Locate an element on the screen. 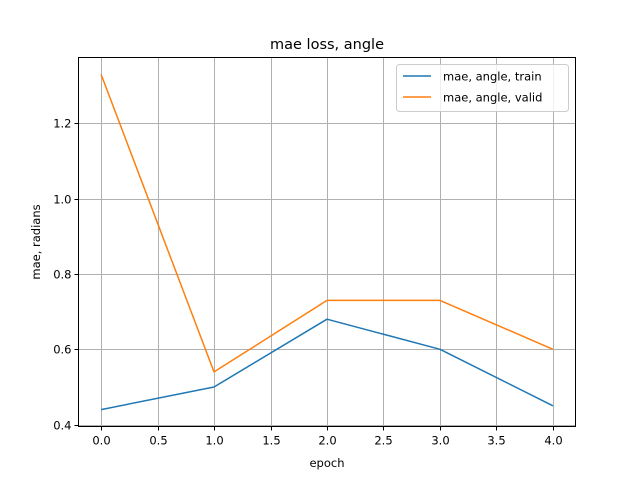  y-tick-label: 0.4 is located at coordinates (62, 426).